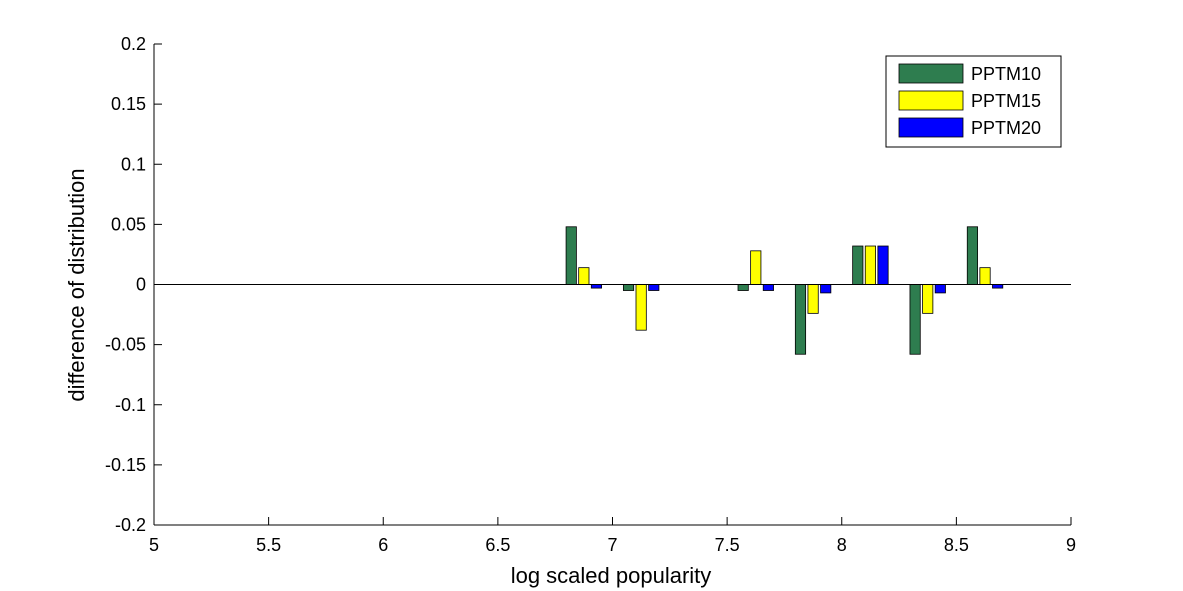 The image size is (1183, 591). What do you see at coordinates (842, 545) in the screenshot?
I see `x-tick-label-6: 8` at bounding box center [842, 545].